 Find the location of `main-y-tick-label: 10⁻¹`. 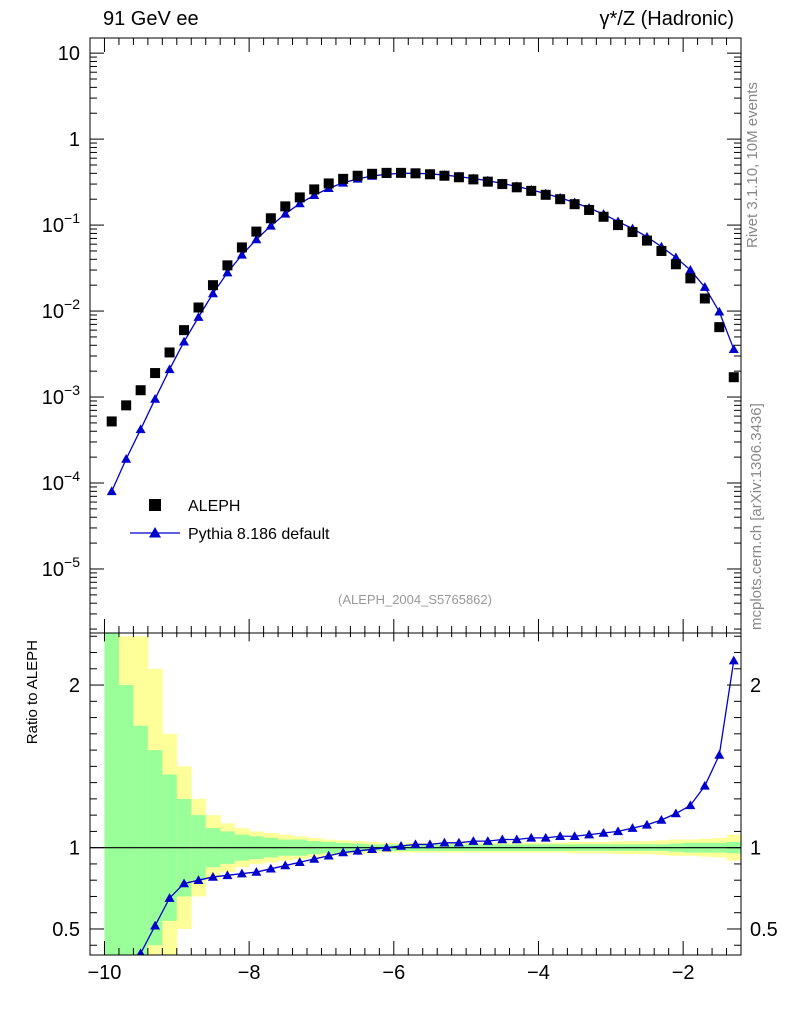

main-y-tick-label: 10⁻¹ is located at coordinates (61, 223).